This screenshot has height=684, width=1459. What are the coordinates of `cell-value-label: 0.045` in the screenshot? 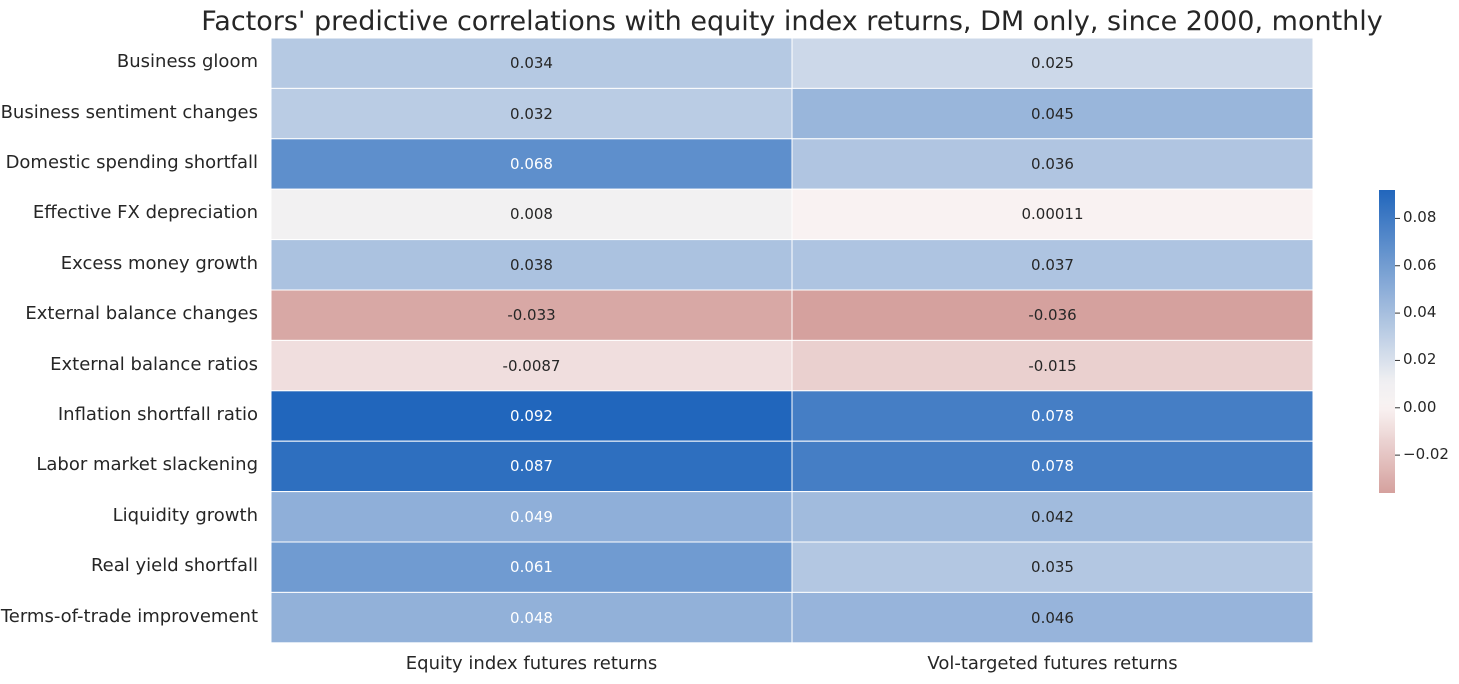 It's located at (1052, 113).